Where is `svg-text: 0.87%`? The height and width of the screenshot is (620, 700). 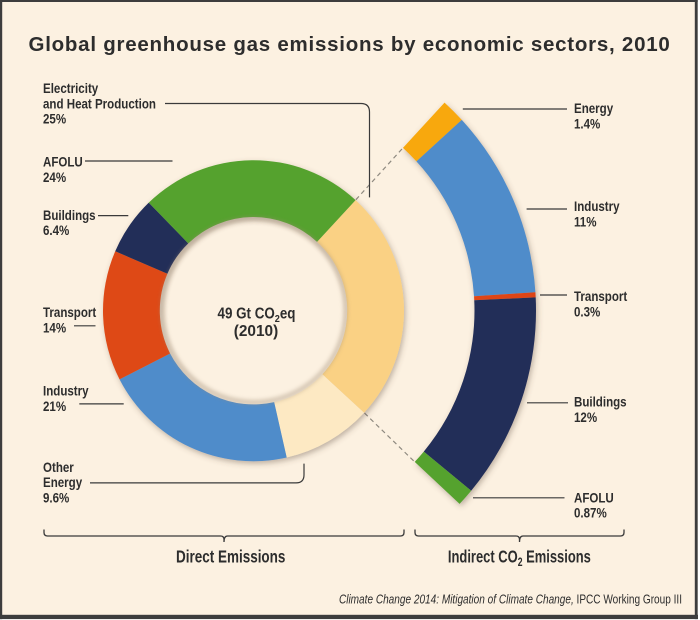
svg-text: 0.87% is located at coordinates (590, 513).